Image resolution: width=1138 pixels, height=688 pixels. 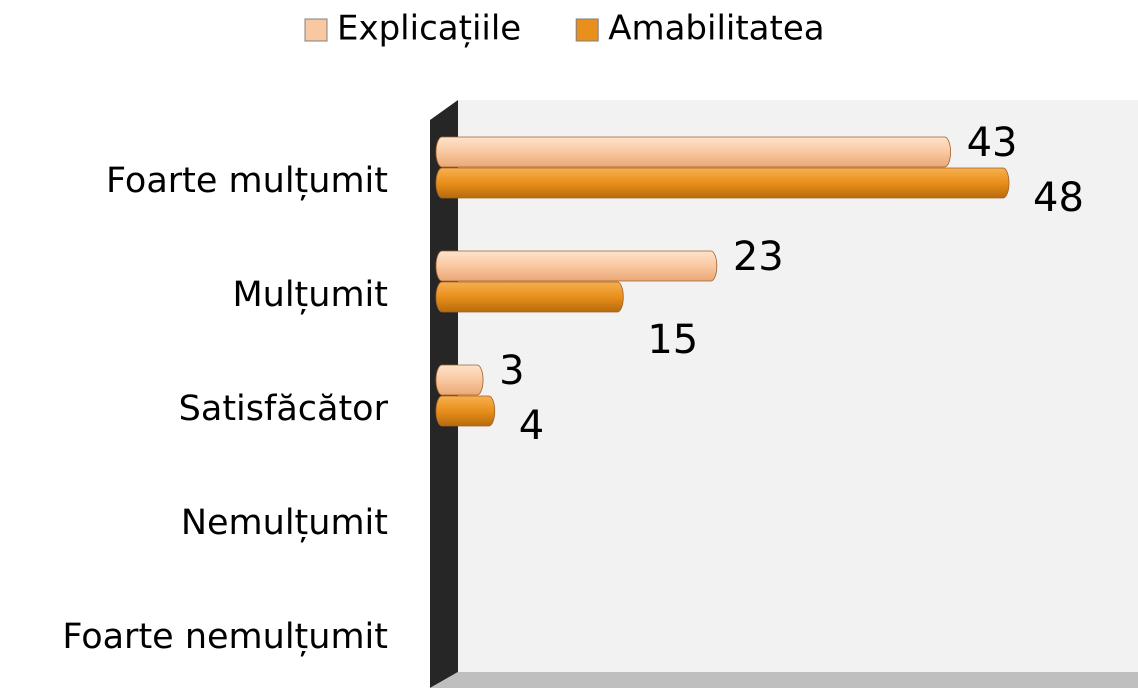 What do you see at coordinates (784, 680) in the screenshot?
I see `floor` at bounding box center [784, 680].